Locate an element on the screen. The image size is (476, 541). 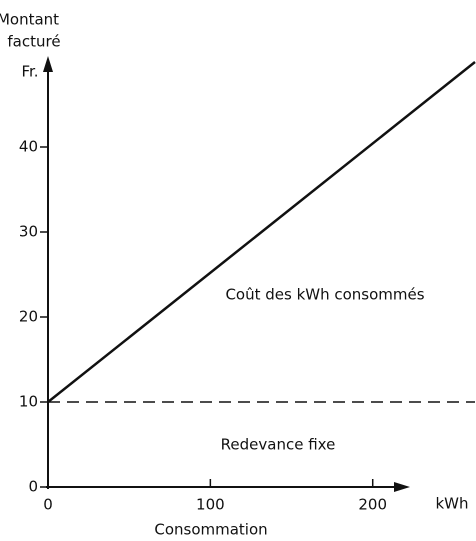
x-axis-label: Consommation is located at coordinates (210, 530).